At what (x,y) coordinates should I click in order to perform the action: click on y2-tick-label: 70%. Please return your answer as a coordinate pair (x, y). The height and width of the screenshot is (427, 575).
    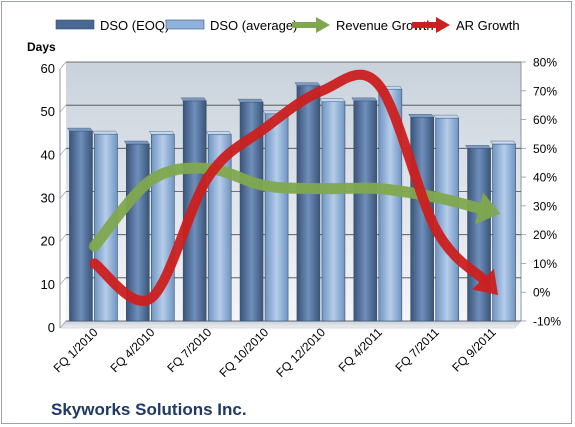
    Looking at the image, I should click on (545, 91).